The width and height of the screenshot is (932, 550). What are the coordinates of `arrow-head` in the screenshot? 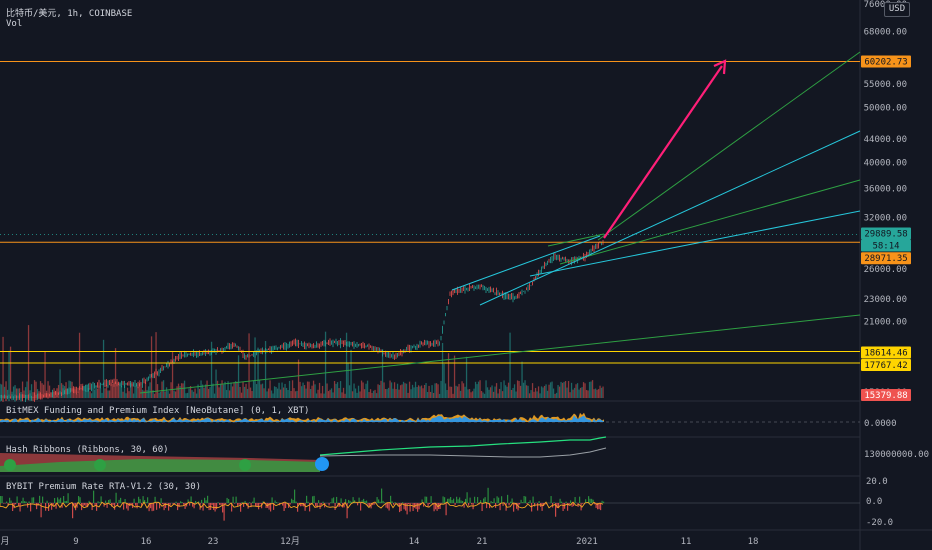 It's located at (720, 67).